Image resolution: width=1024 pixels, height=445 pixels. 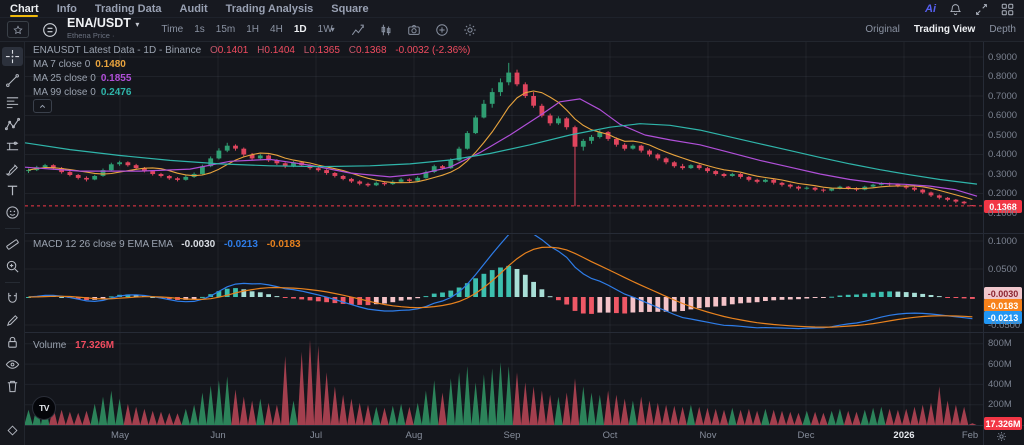 I want to click on shapes-diamond-tool, so click(x=12, y=430).